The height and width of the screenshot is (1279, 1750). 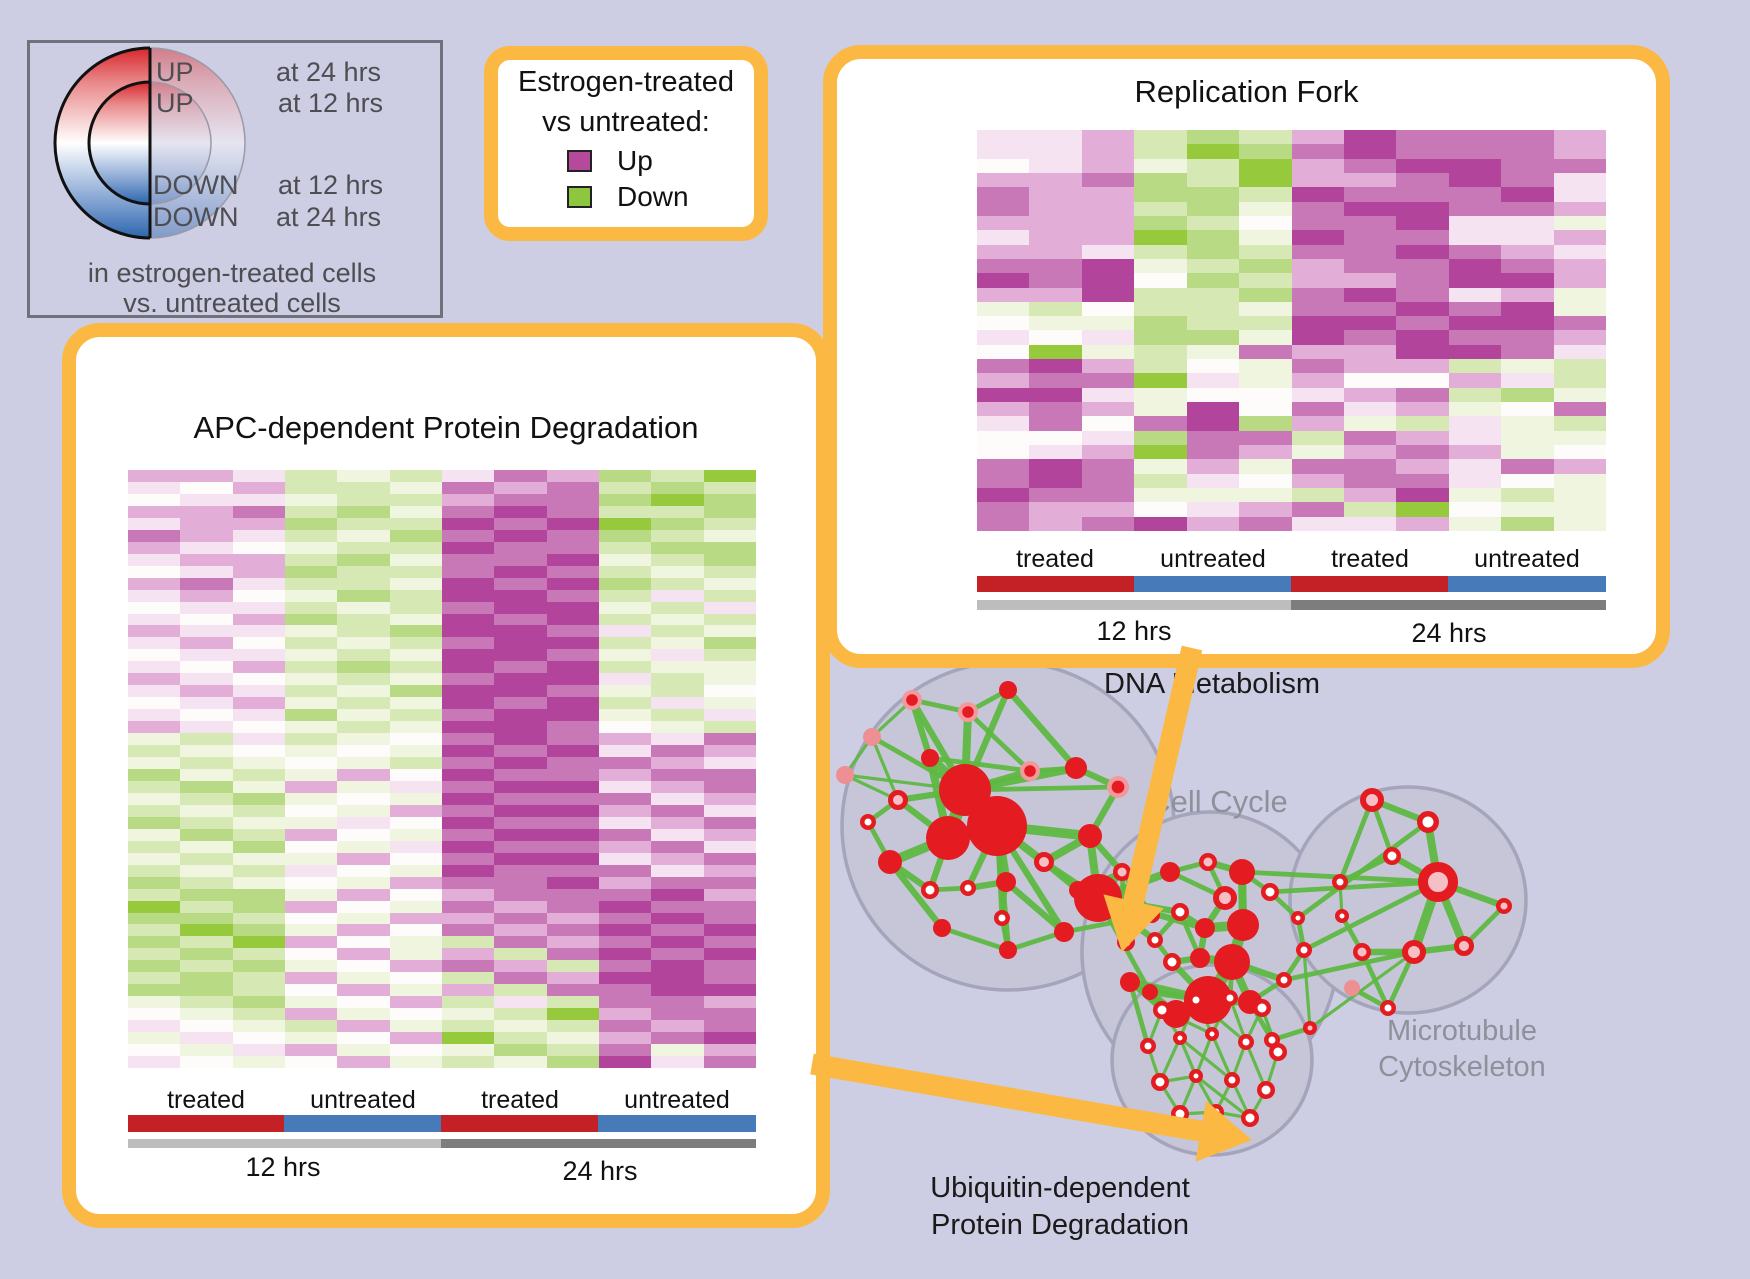 I want to click on legend-down-24-dir: DOWN, so click(x=196, y=217).